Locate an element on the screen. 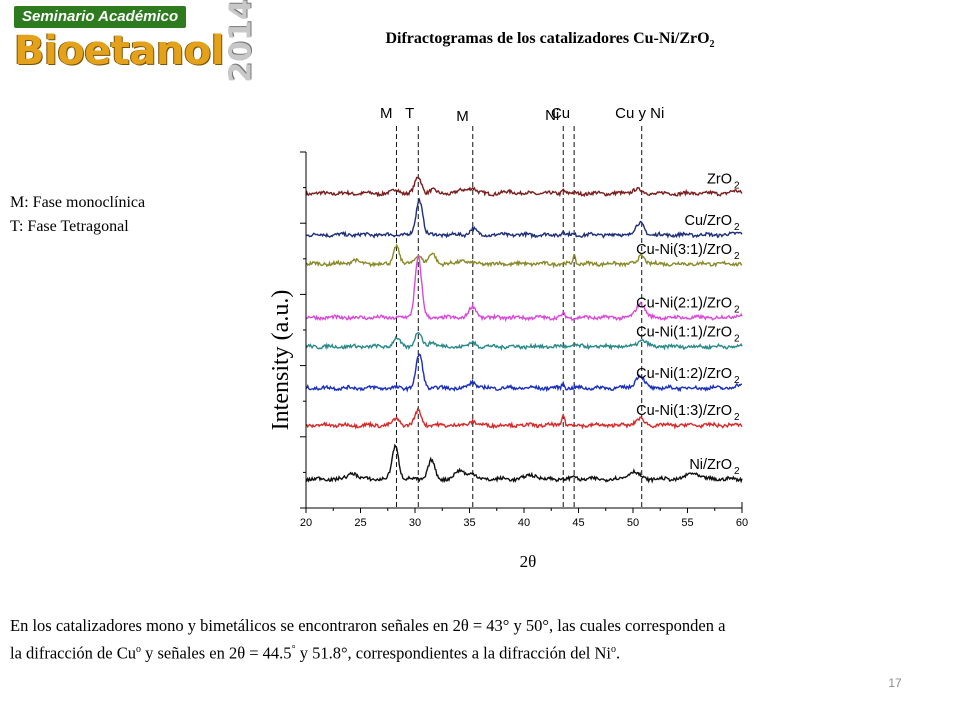 This screenshot has width=960, height=720. series-label-sub-4: 2 is located at coordinates (737, 339).